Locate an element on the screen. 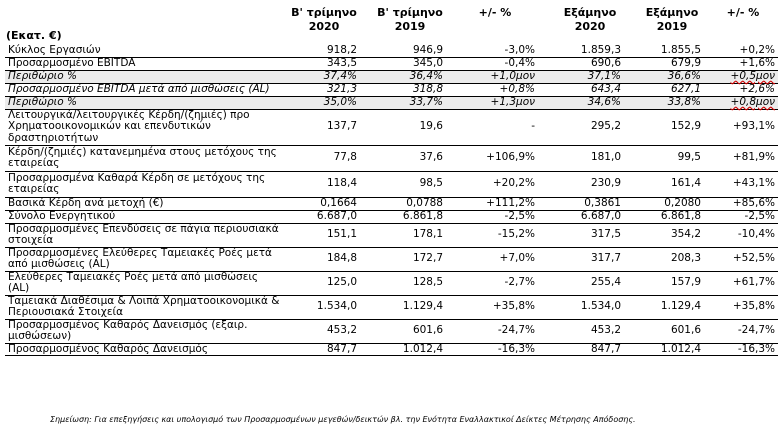  column-header-change-h1: +/- % is located at coordinates (743, 13).